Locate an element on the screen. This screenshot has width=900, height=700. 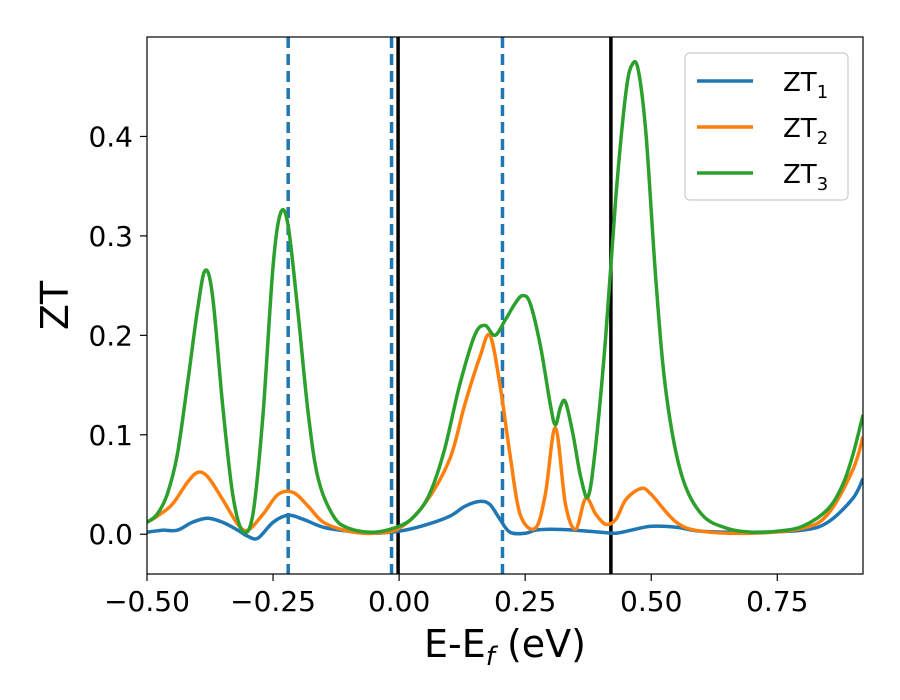
legend-label: ZT3 is located at coordinates (805, 177).